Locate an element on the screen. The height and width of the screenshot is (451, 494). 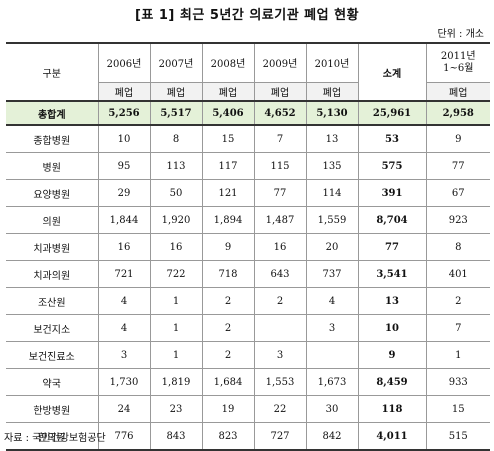
row-value-cell: 923 is located at coordinates (457, 220).